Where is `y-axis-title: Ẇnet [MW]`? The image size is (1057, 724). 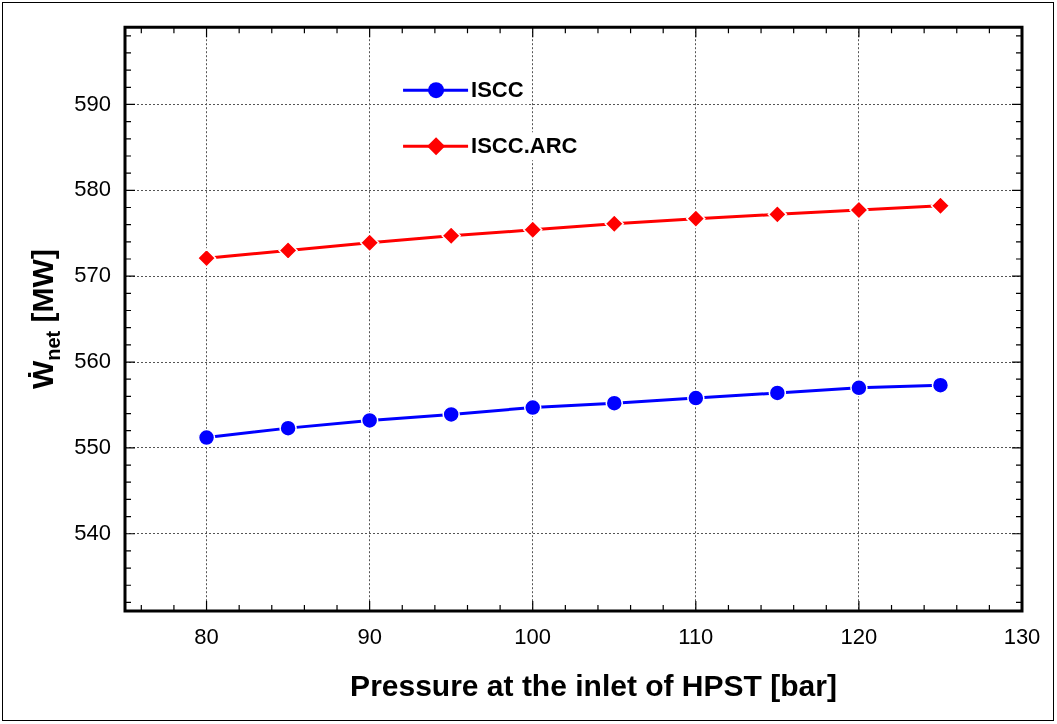
y-axis-title: Ẇnet [MW] is located at coordinates (45, 319).